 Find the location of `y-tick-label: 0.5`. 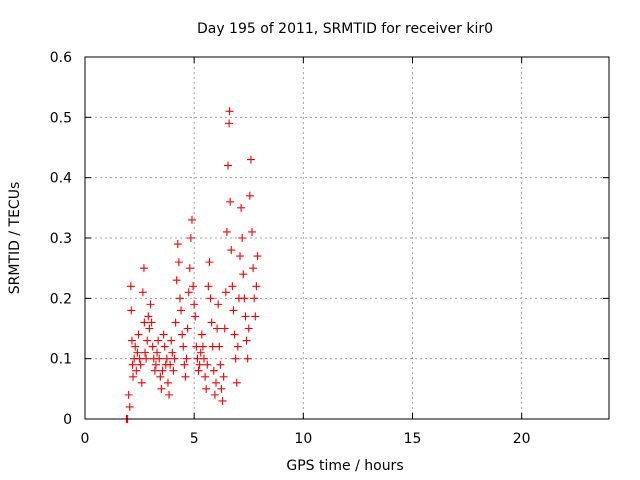

y-tick-label: 0.5 is located at coordinates (61, 118).